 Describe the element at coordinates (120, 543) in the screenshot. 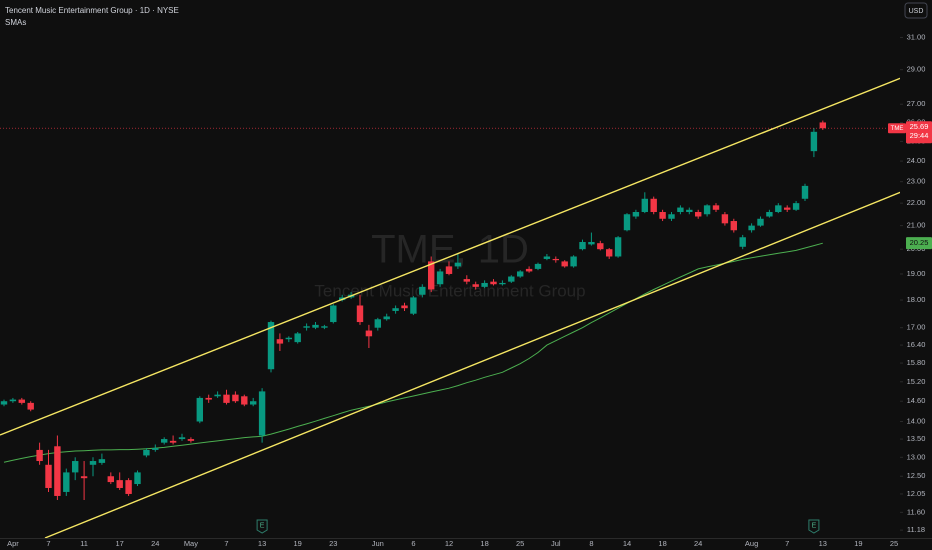

I see `x-tick-label: 17` at that location.